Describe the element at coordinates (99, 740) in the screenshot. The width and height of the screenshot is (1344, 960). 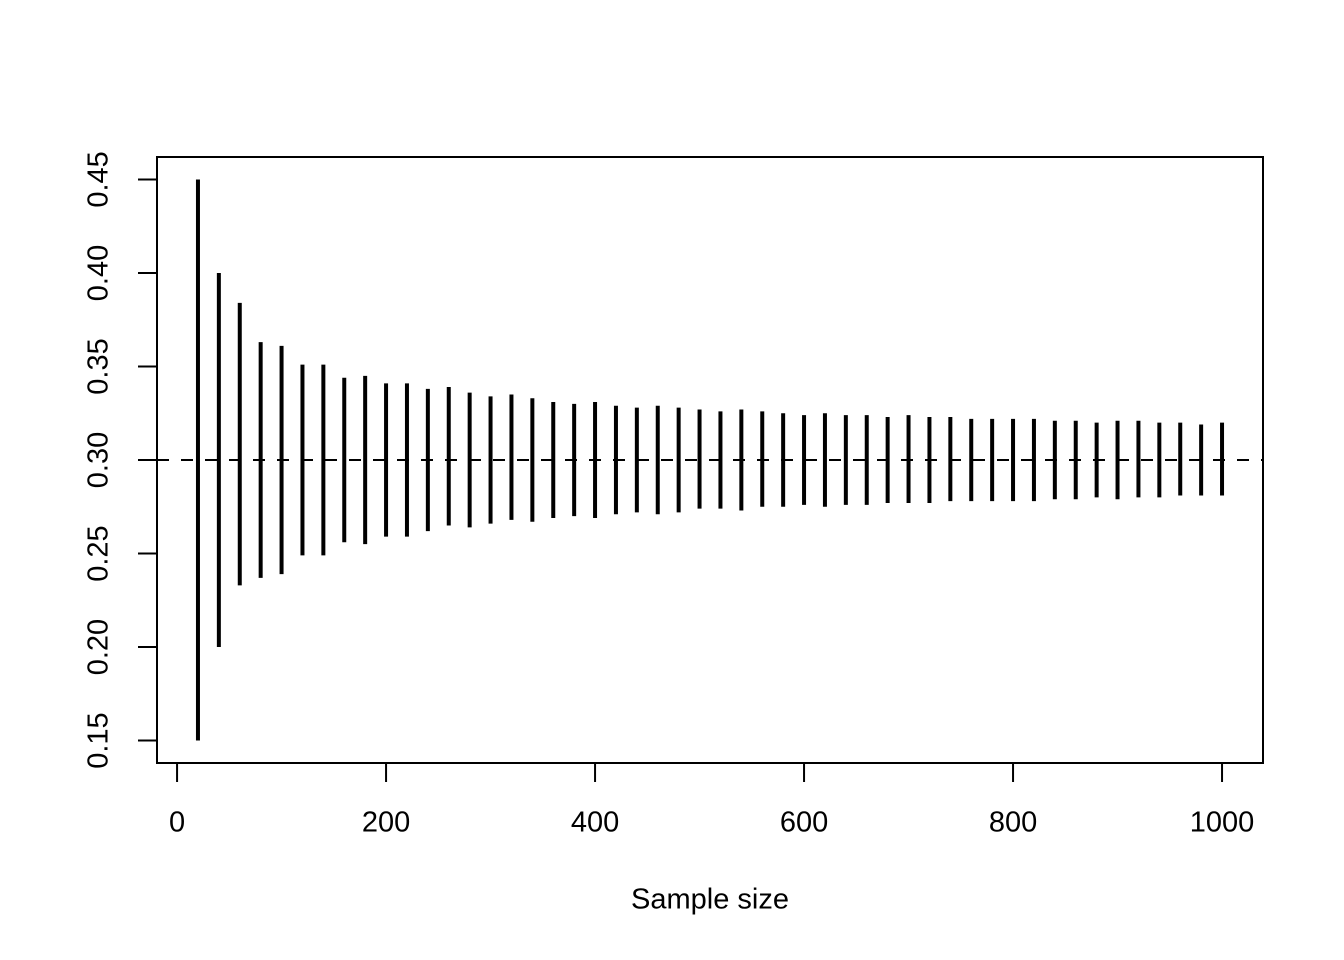
I see `y-tick-label: 0.15` at that location.